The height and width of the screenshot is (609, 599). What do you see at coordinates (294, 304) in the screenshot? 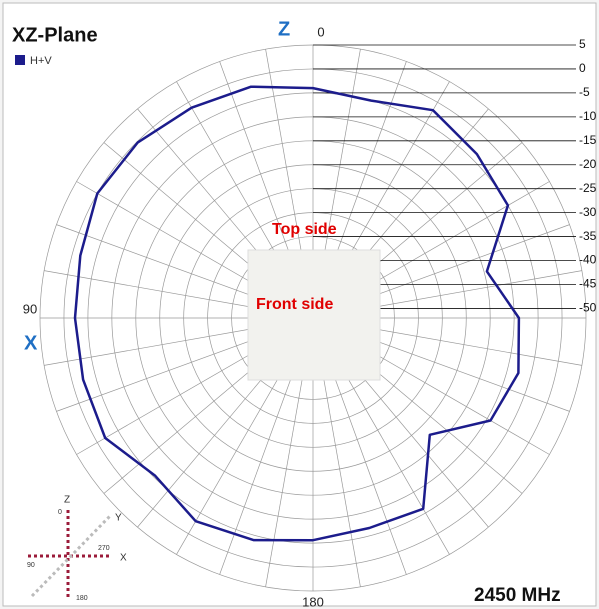
I see `annotation: Front side` at bounding box center [294, 304].